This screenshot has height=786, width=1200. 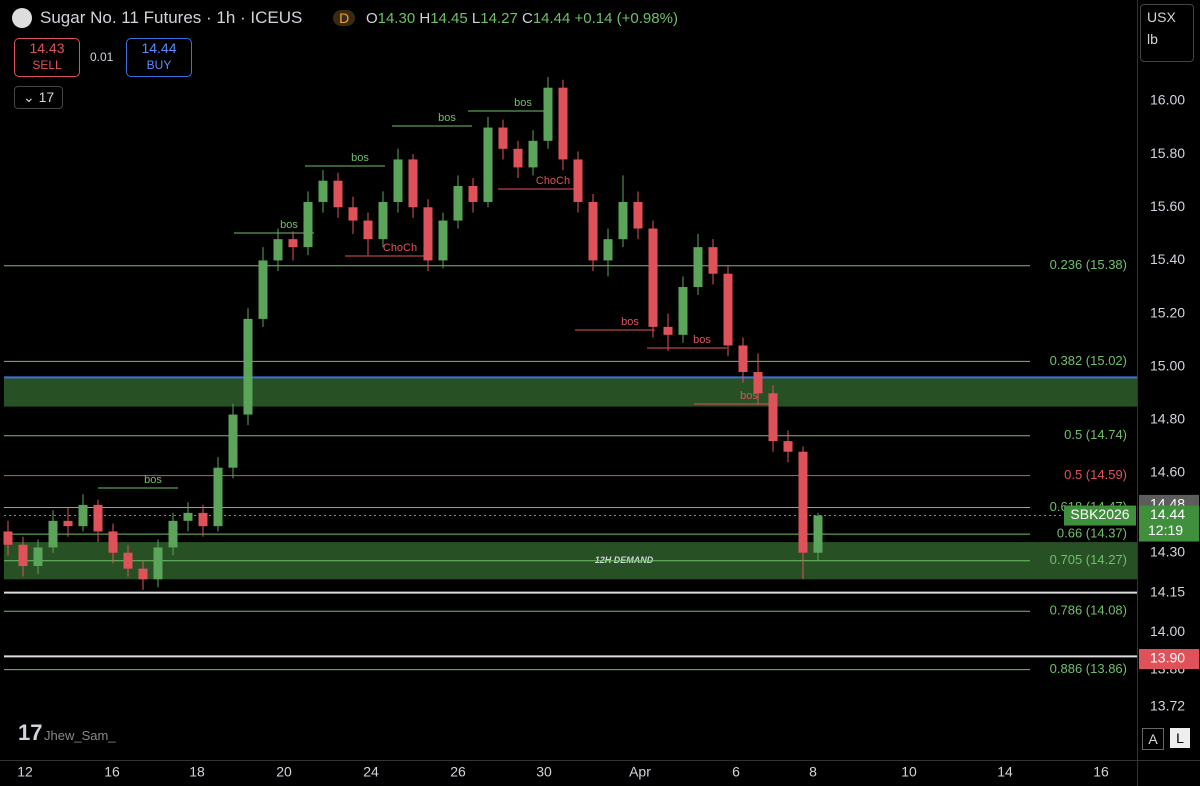 I want to click on change: +0.14 (+0.98%), so click(x=626, y=18).